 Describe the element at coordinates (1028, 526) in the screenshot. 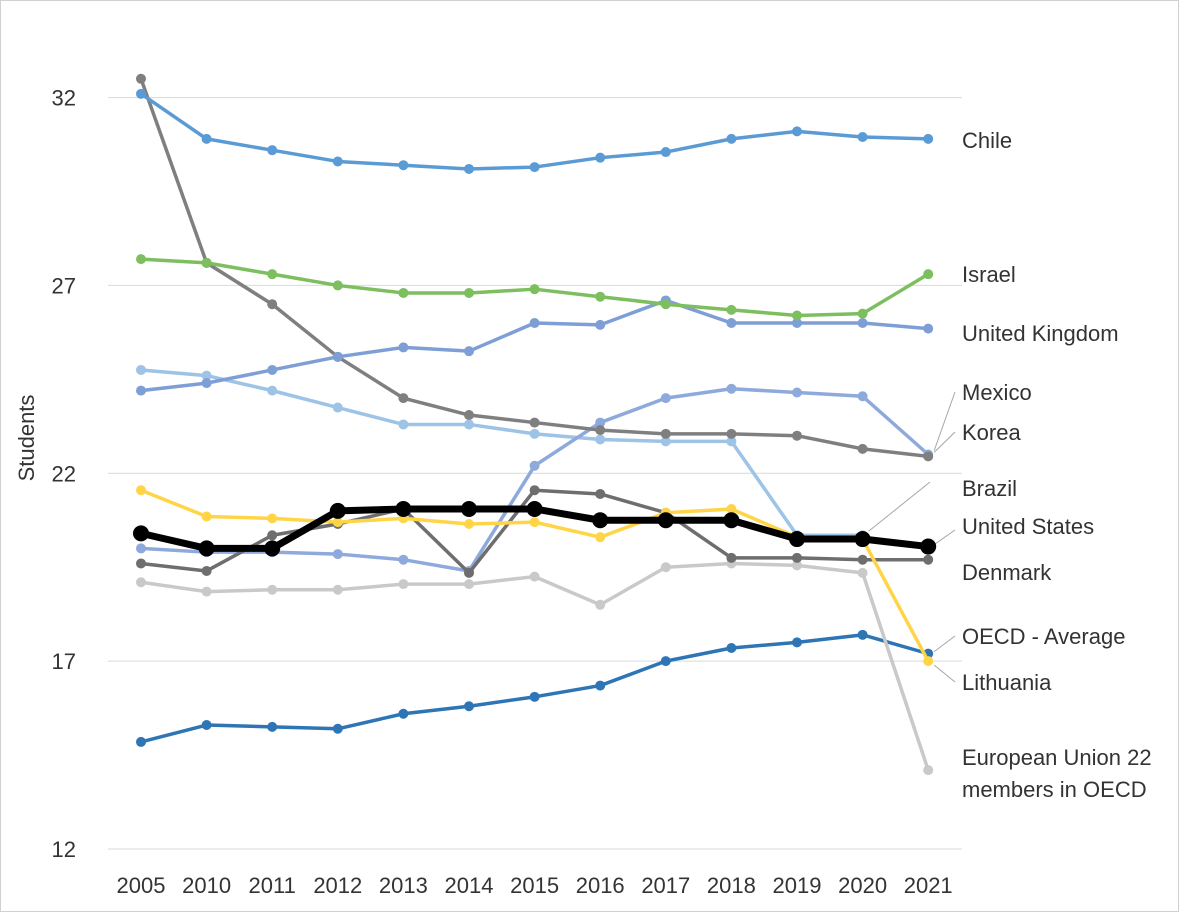

I see `series-label-united-states: United States` at that location.